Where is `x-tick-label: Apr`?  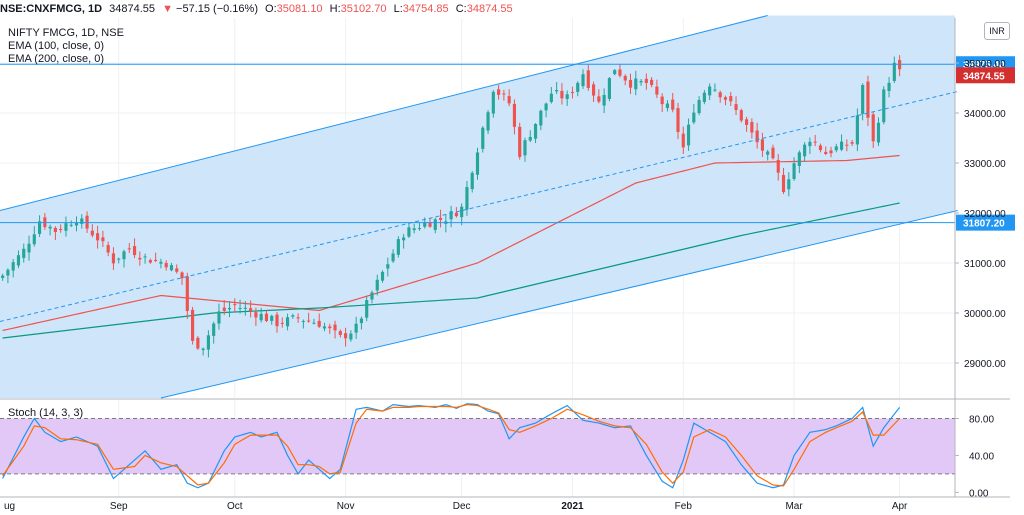 x-tick-label: Apr is located at coordinates (900, 506).